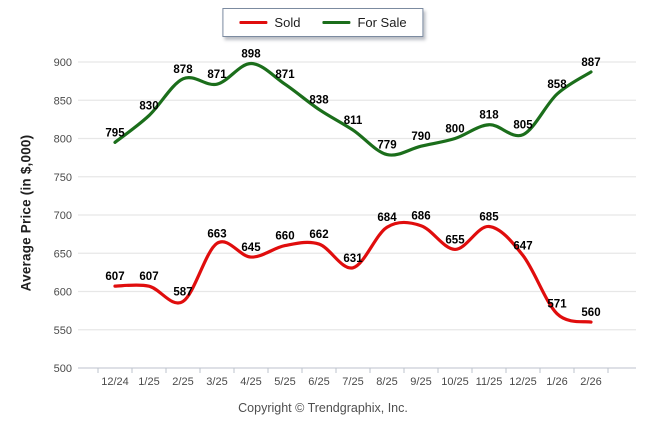 This screenshot has height=434, width=646. Describe the element at coordinates (420, 137) in the screenshot. I see `data-label-for-sale: 790` at that location.